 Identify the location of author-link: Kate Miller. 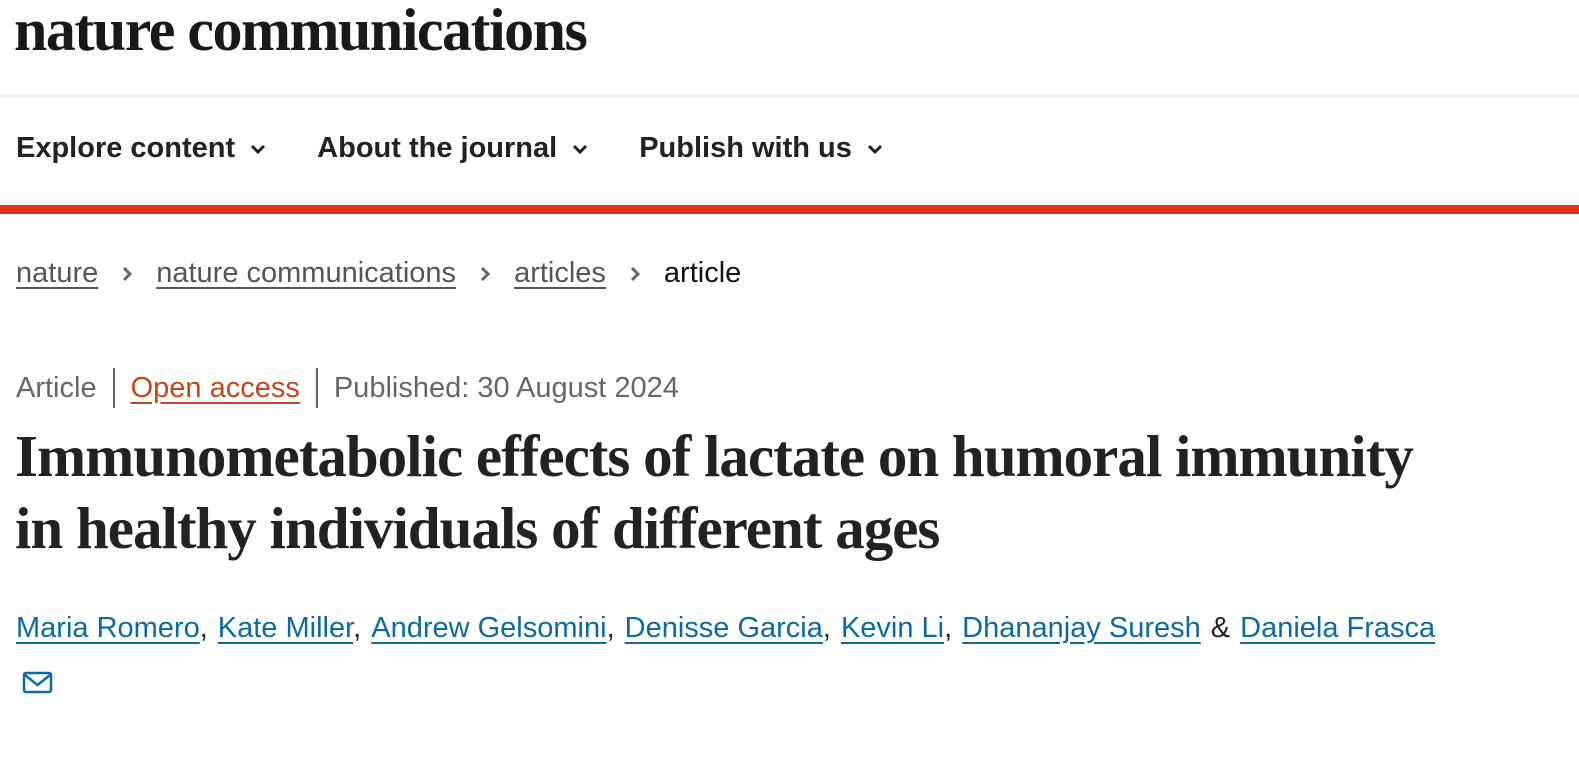
(285, 628).